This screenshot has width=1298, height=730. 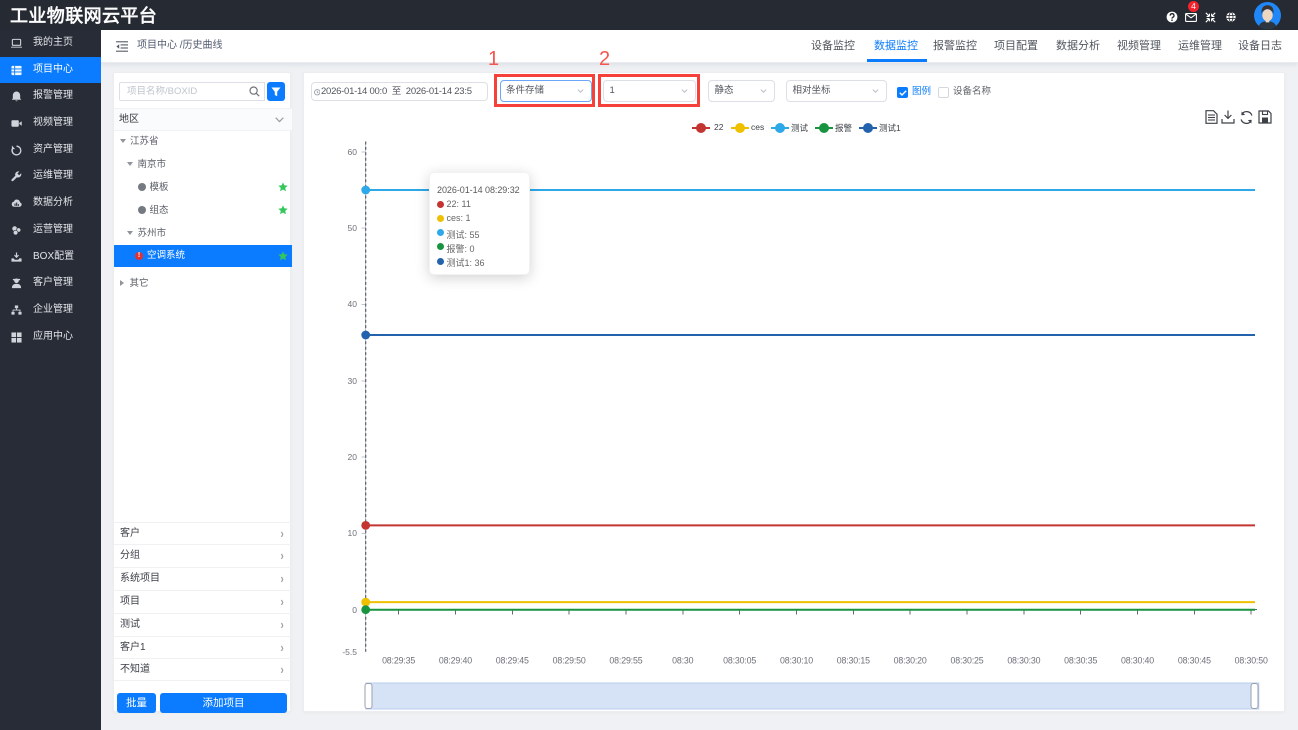 What do you see at coordinates (625, 661) in the screenshot?
I see `svg-text: 08:29:55` at bounding box center [625, 661].